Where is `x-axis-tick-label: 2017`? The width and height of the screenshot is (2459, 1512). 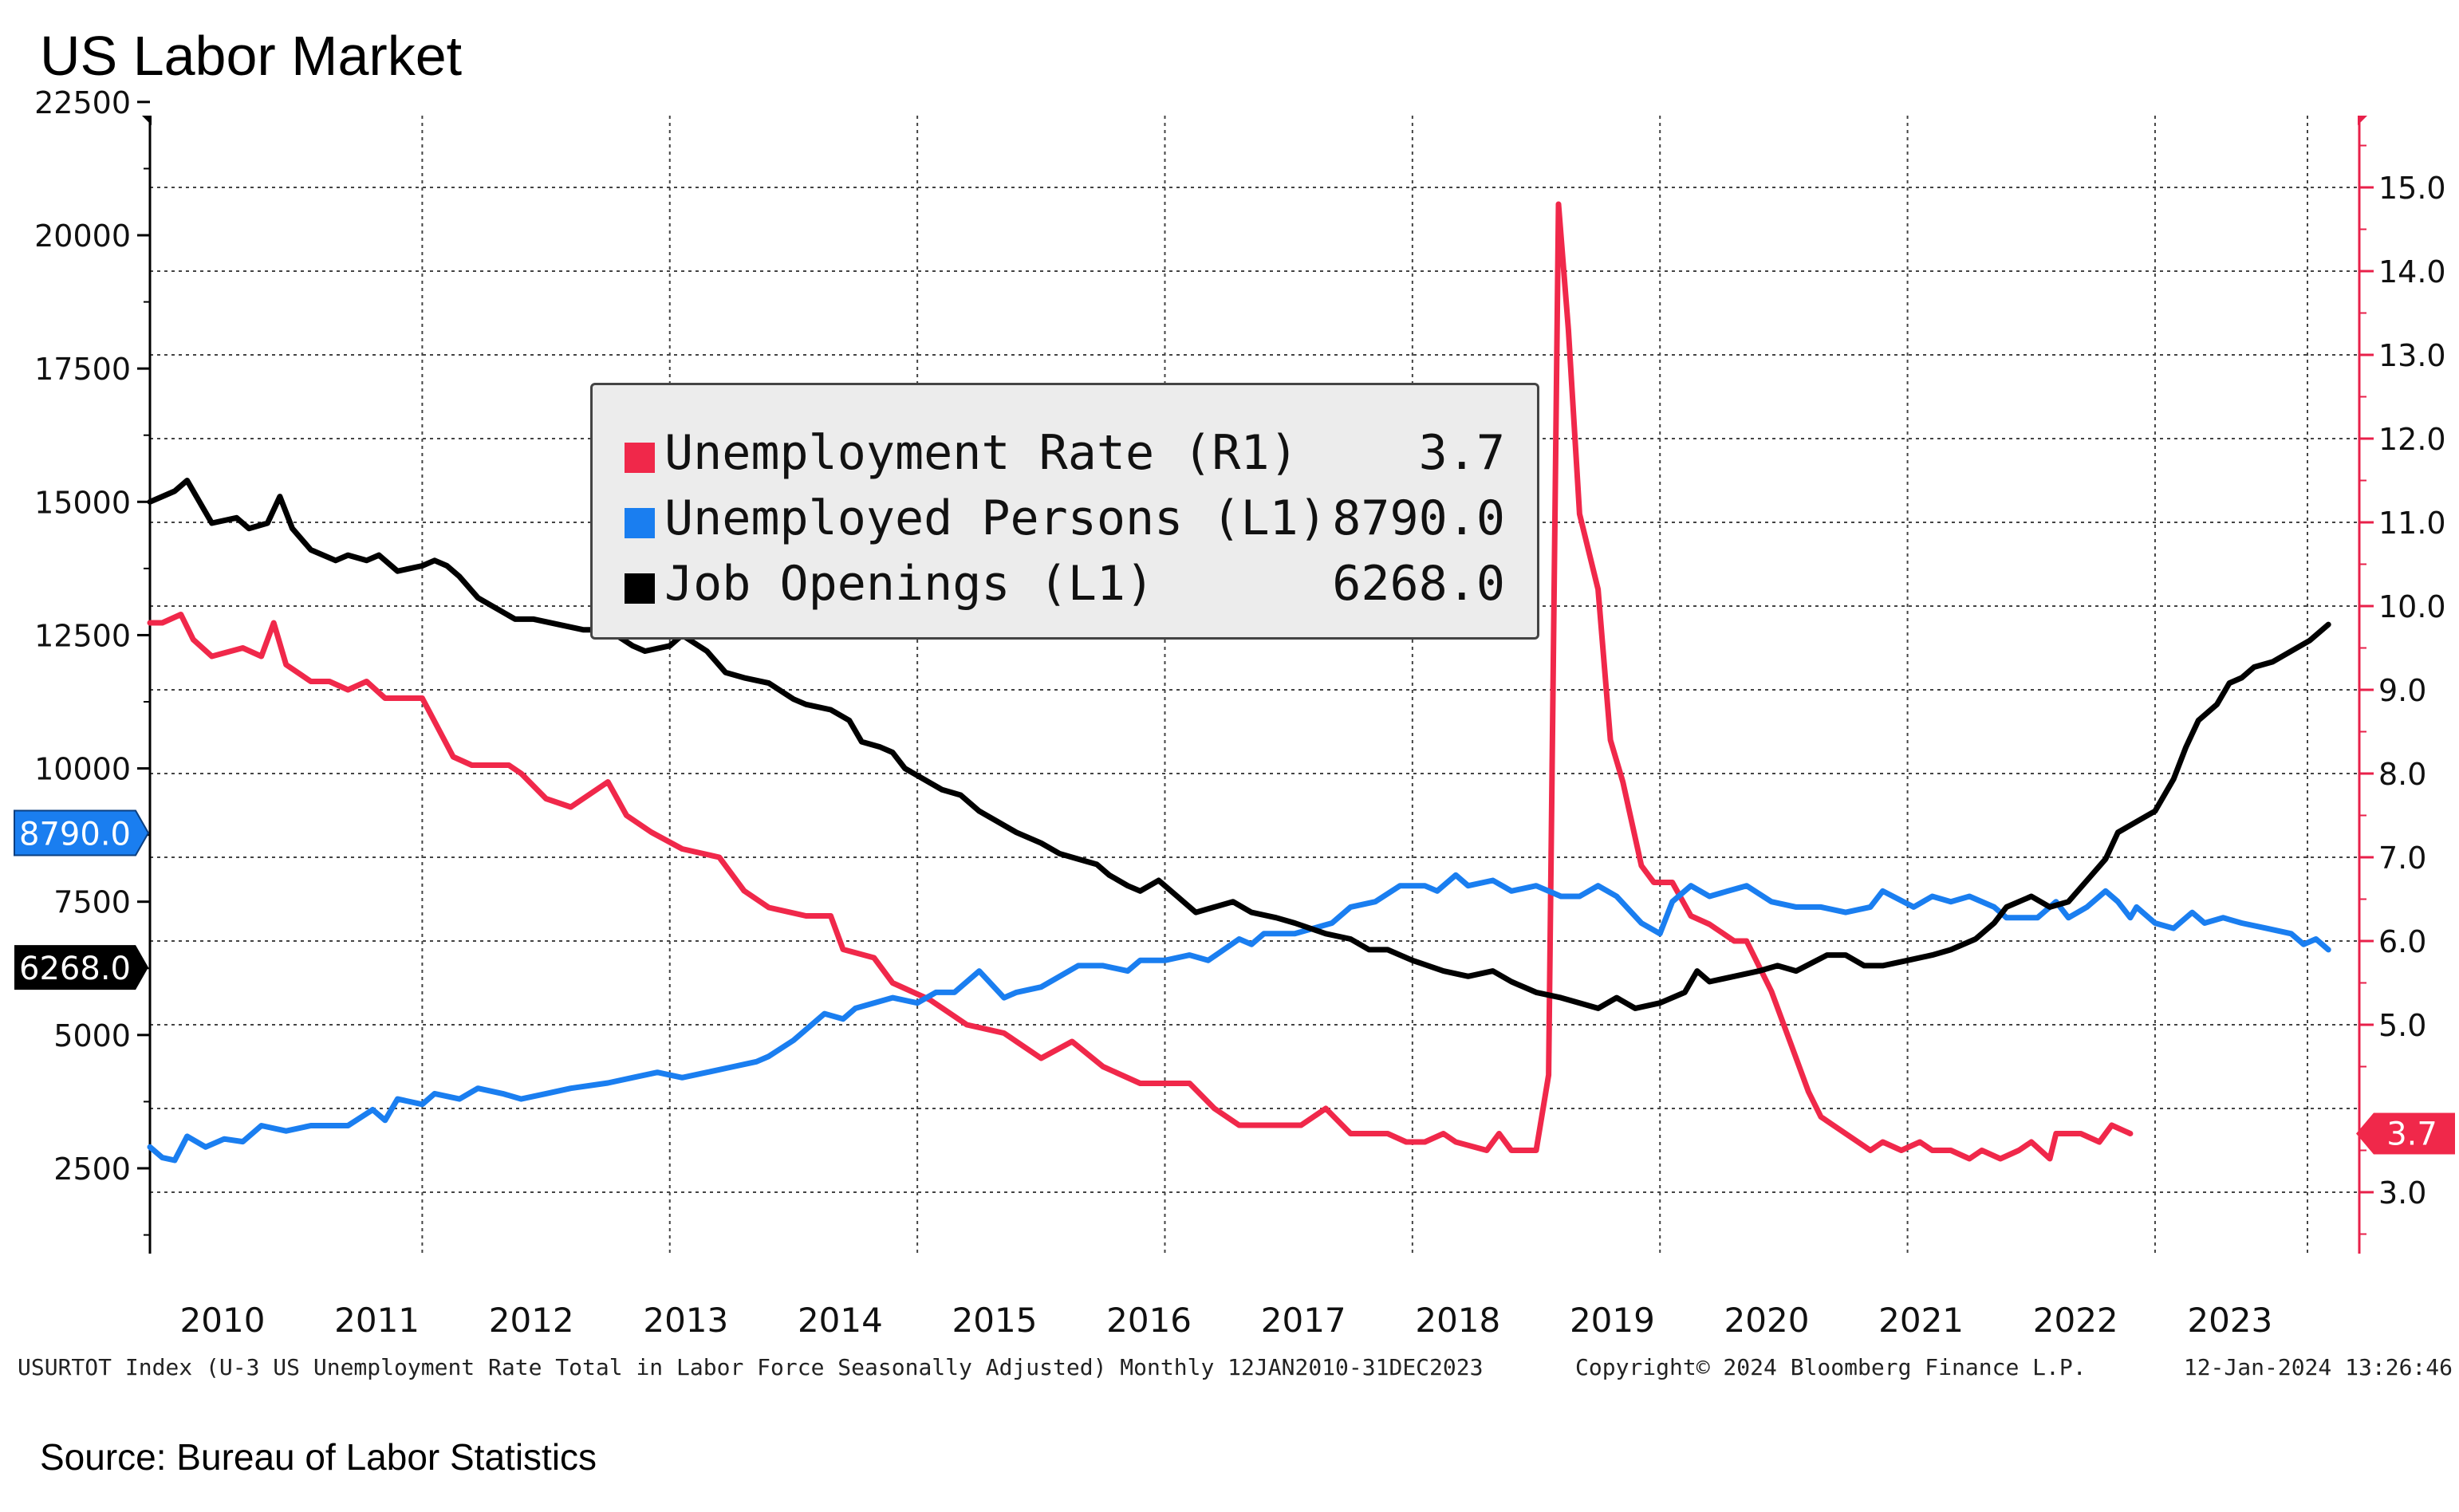 x-axis-tick-label: 2017 is located at coordinates (1303, 1320).